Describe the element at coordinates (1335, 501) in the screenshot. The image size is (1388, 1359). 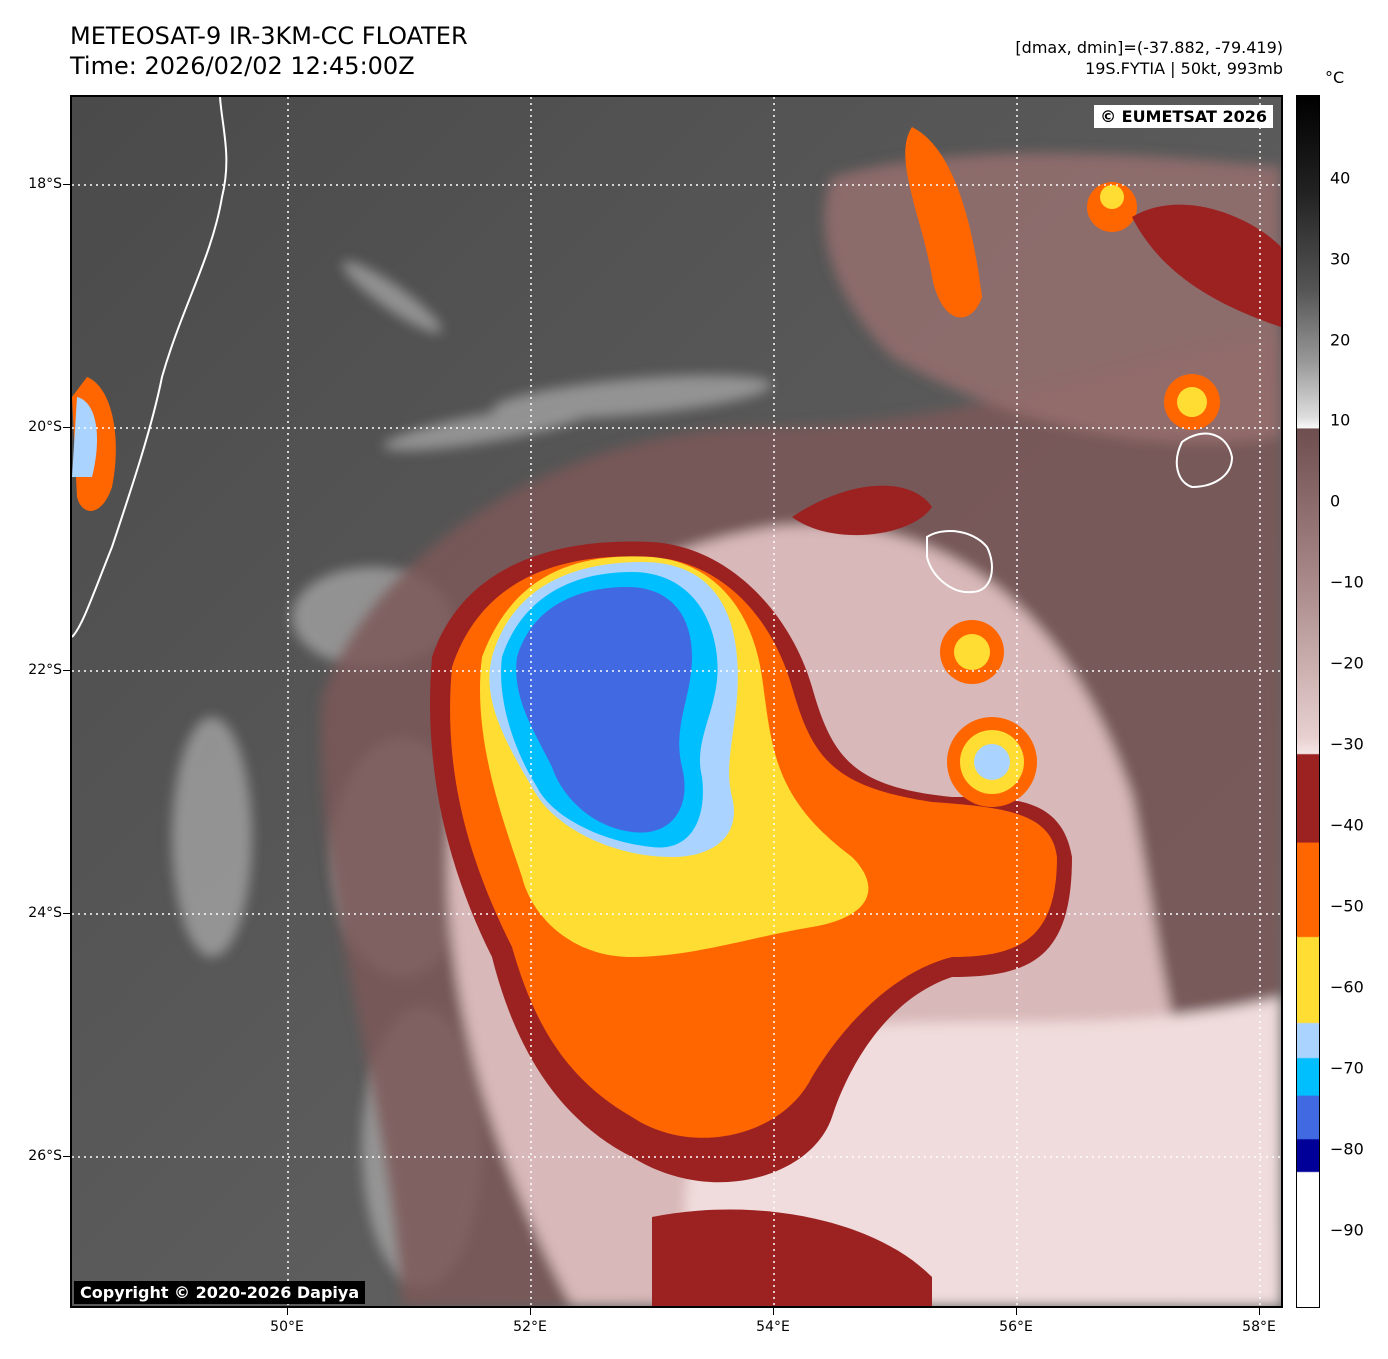
I see `colorbar-tick-label: 0` at that location.